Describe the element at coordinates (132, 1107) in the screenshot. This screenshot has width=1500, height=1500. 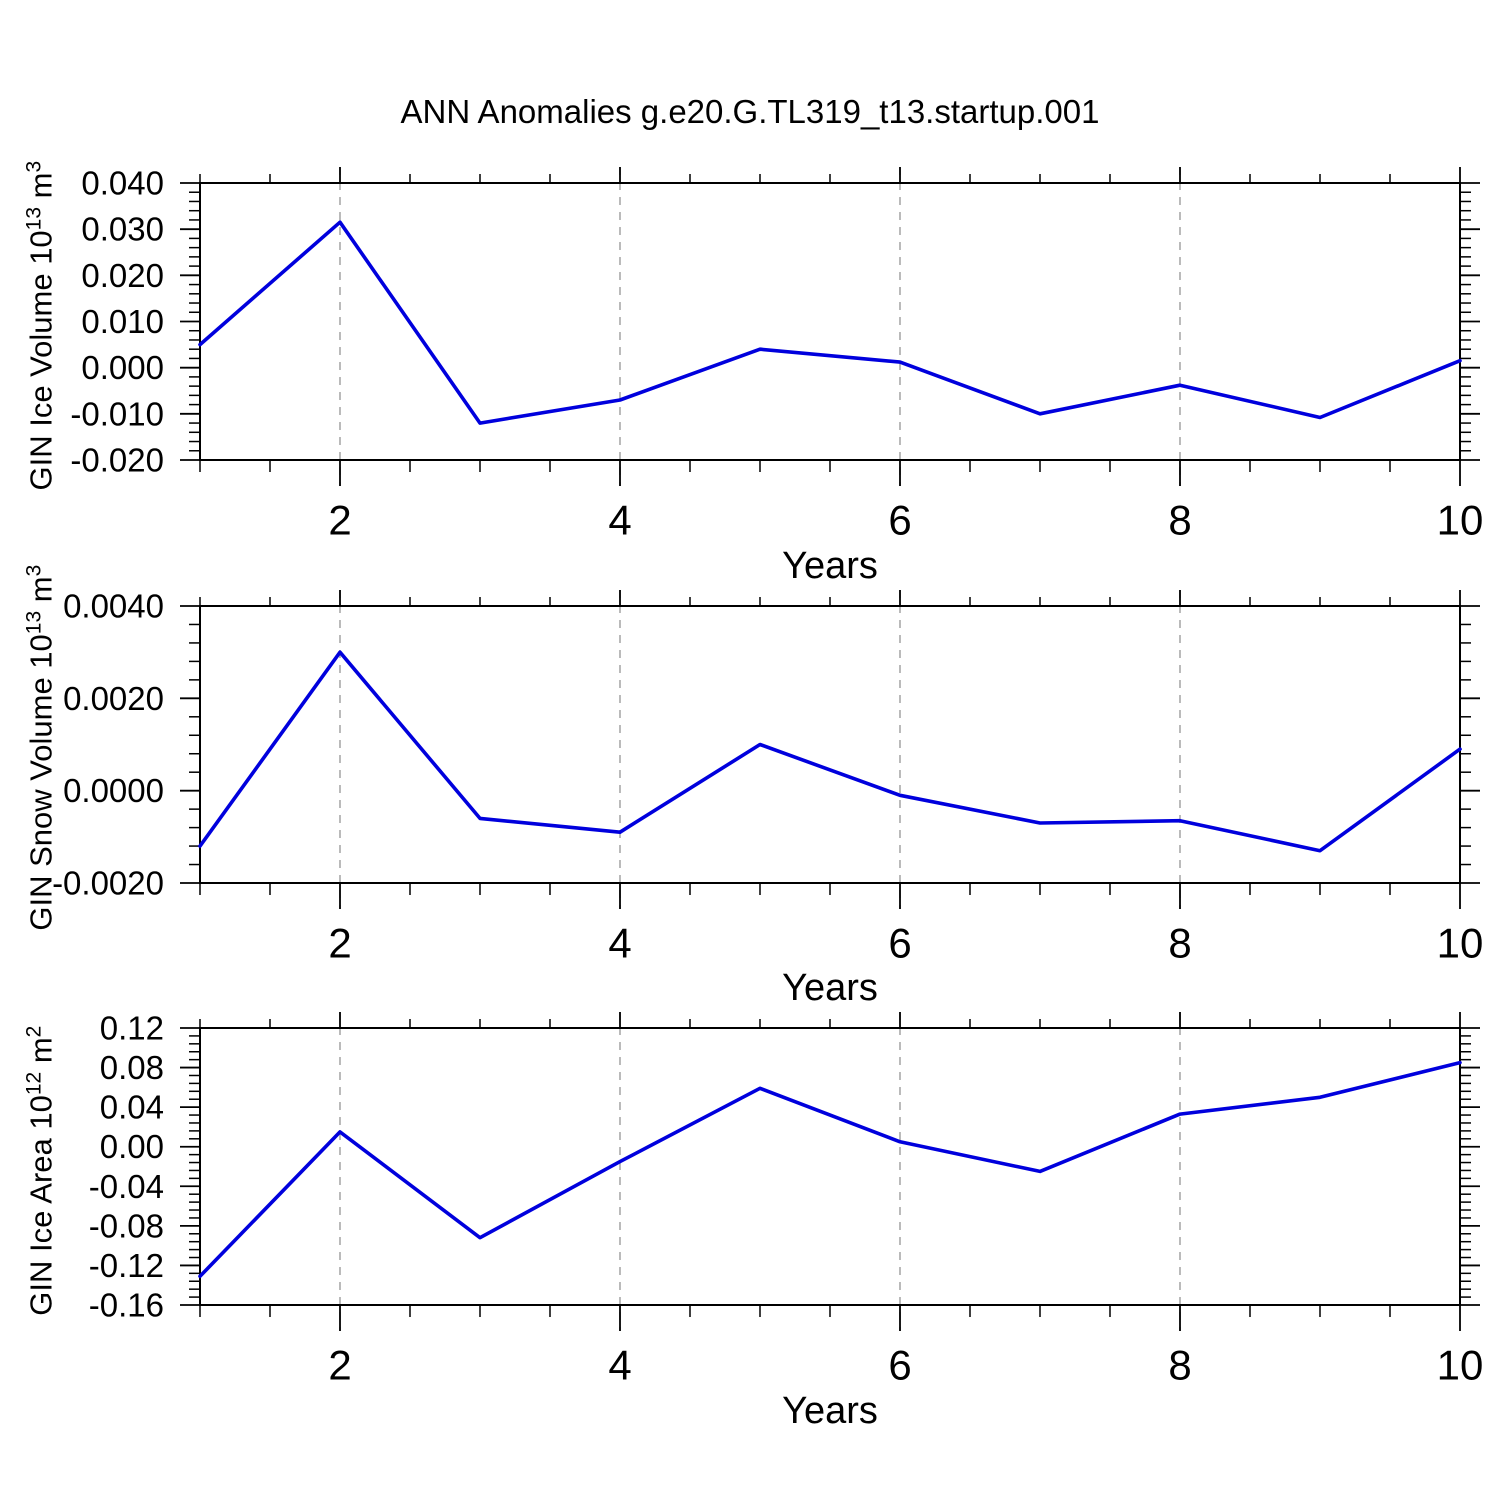
I see `y-tick-label: 0.04` at that location.